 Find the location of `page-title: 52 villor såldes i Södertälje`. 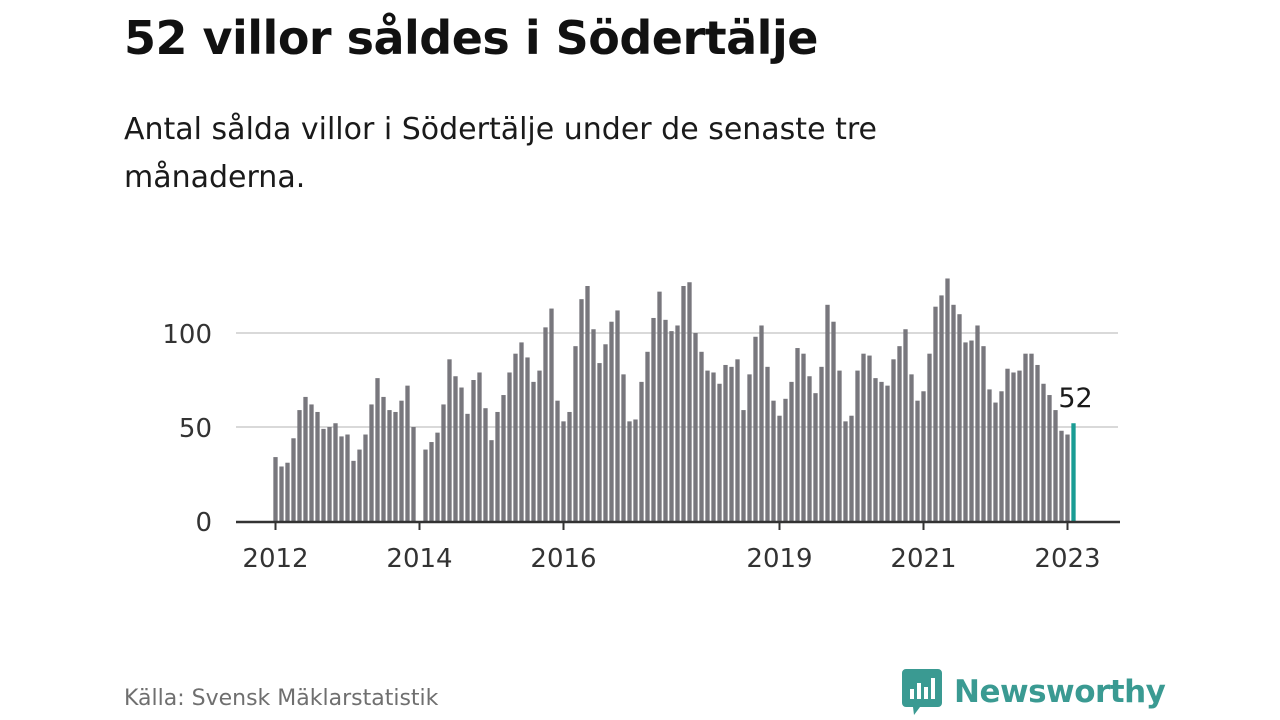

page-title: 52 villor såldes i Södertälje is located at coordinates (471, 38).